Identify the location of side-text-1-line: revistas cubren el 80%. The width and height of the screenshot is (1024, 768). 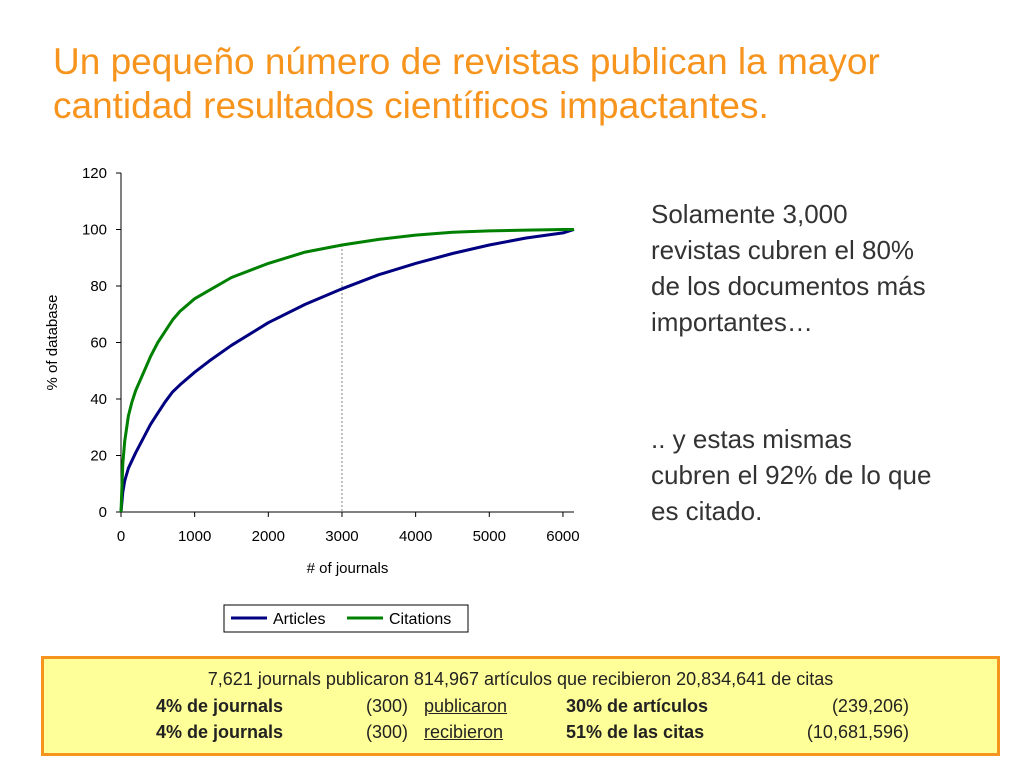
(783, 250).